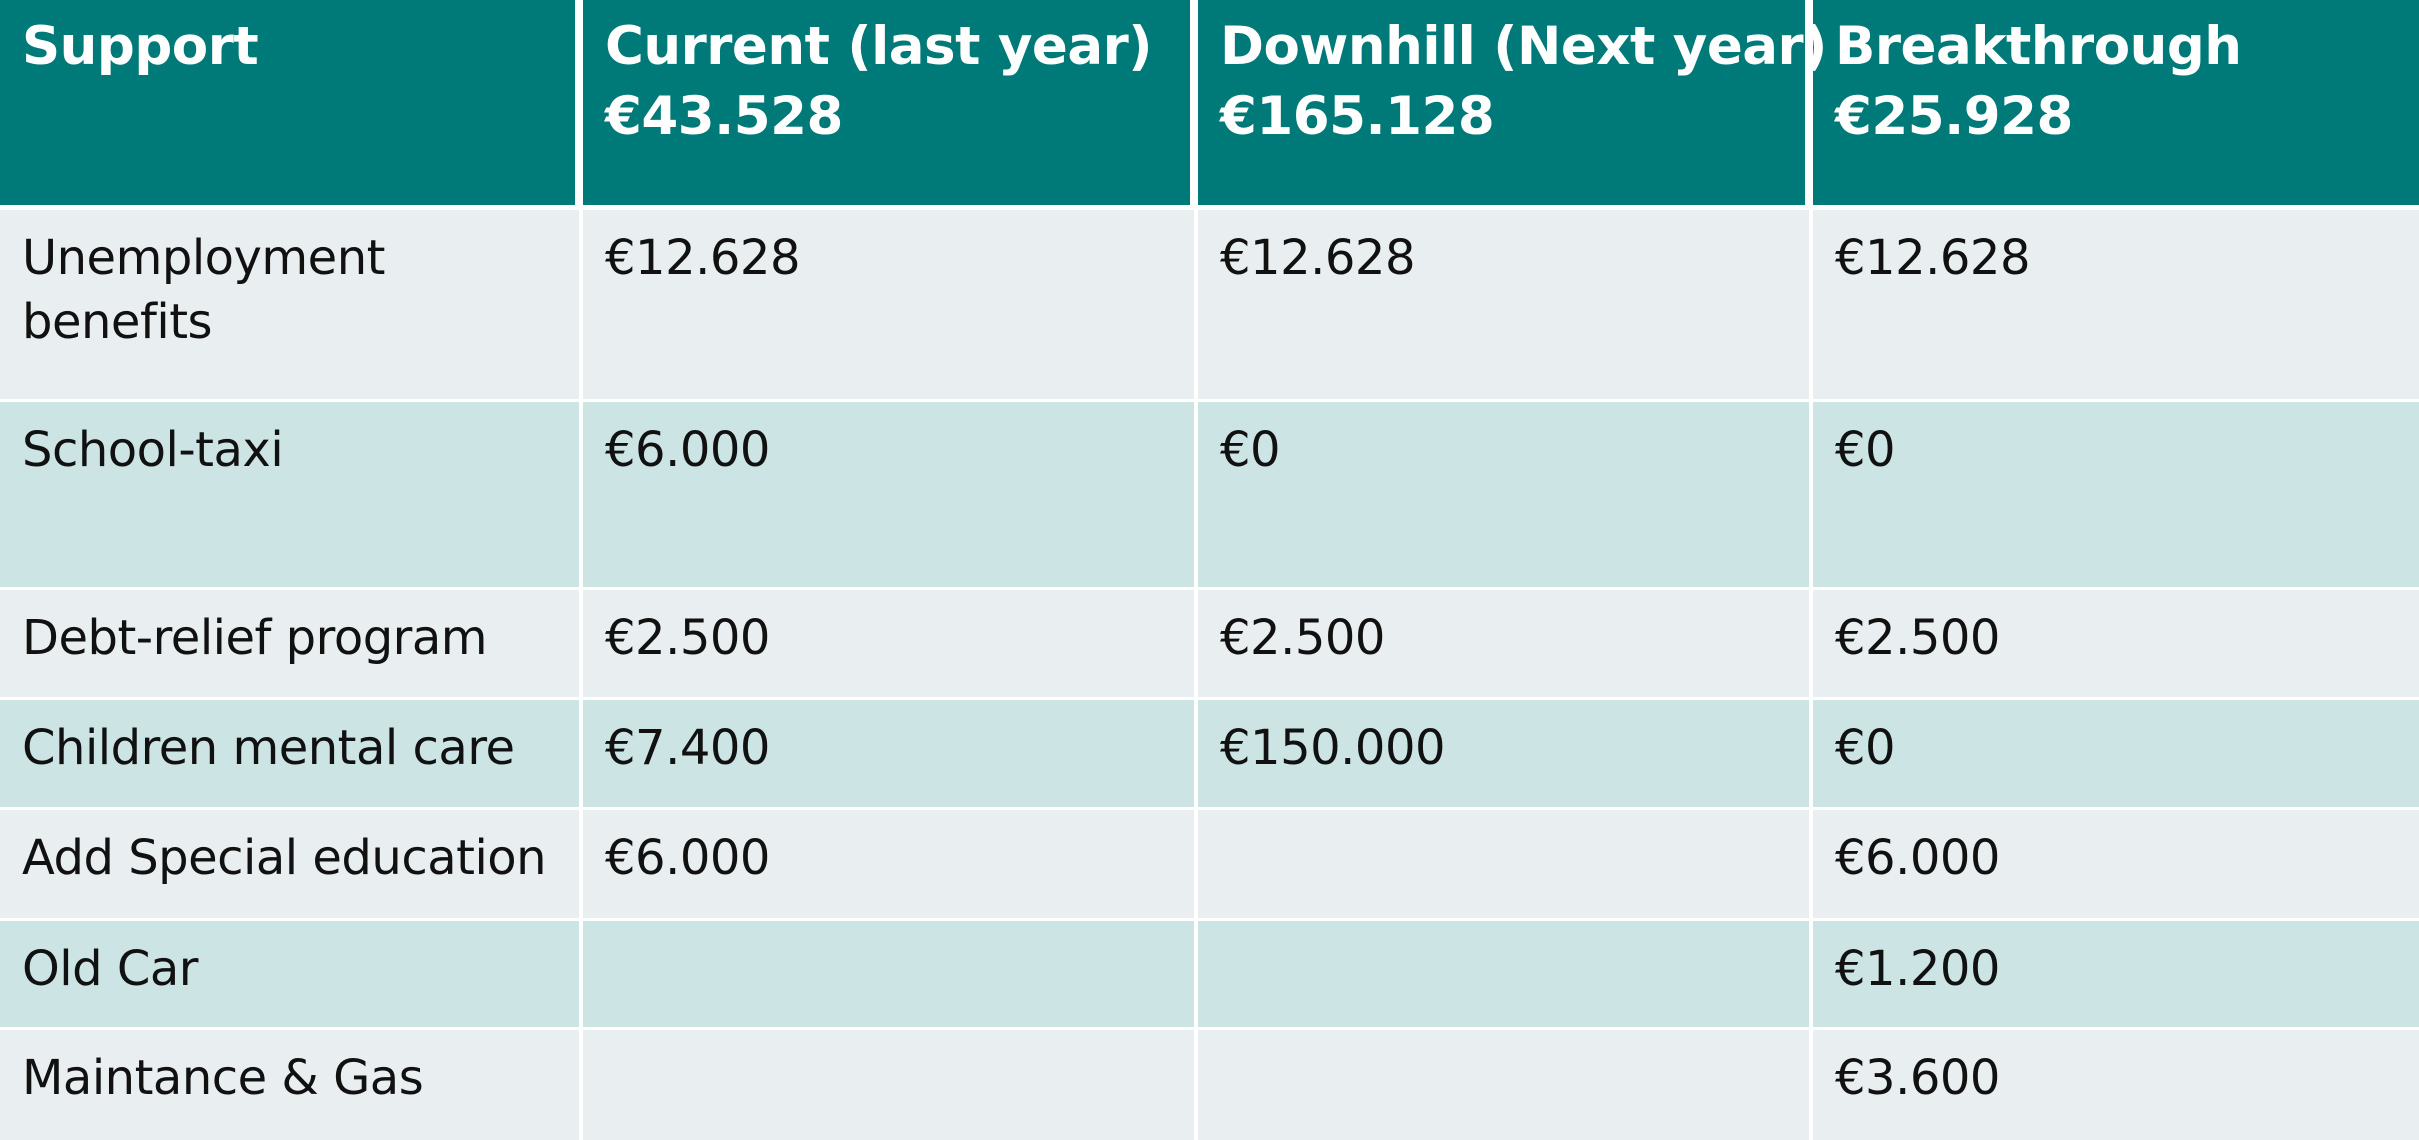  I want to click on downhill-value: €2.500, so click(1505, 645).